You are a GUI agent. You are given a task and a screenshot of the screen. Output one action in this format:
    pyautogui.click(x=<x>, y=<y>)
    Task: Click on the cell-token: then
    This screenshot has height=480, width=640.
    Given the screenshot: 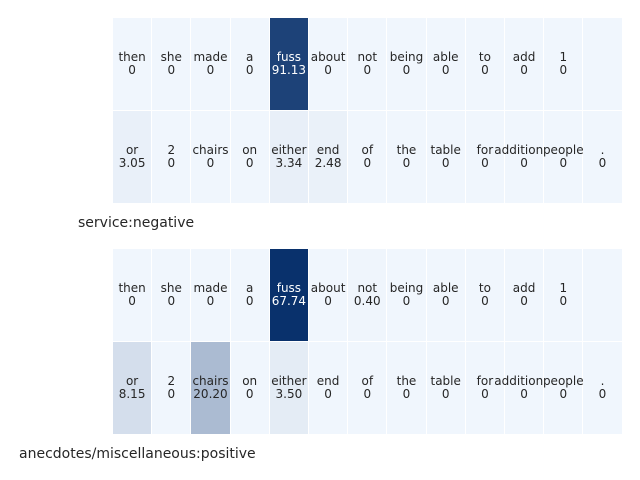 What is the action you would take?
    pyautogui.click(x=132, y=57)
    